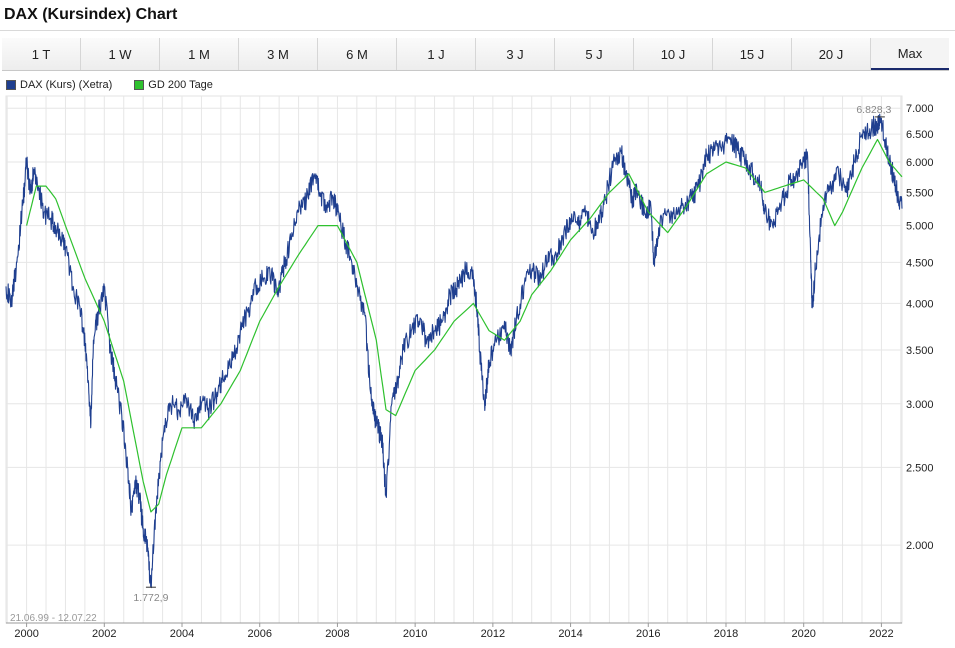 The height and width of the screenshot is (648, 955). What do you see at coordinates (920, 163) in the screenshot?
I see `y-tick-label: 6.000` at bounding box center [920, 163].